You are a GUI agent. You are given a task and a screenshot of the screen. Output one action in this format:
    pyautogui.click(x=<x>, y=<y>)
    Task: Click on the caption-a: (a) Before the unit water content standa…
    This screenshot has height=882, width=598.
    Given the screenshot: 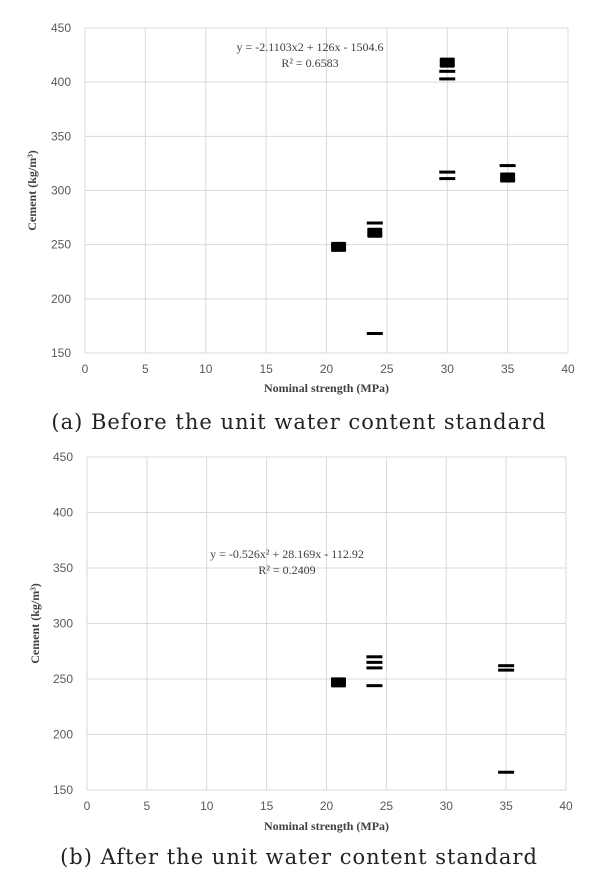 What is the action you would take?
    pyautogui.click(x=299, y=422)
    